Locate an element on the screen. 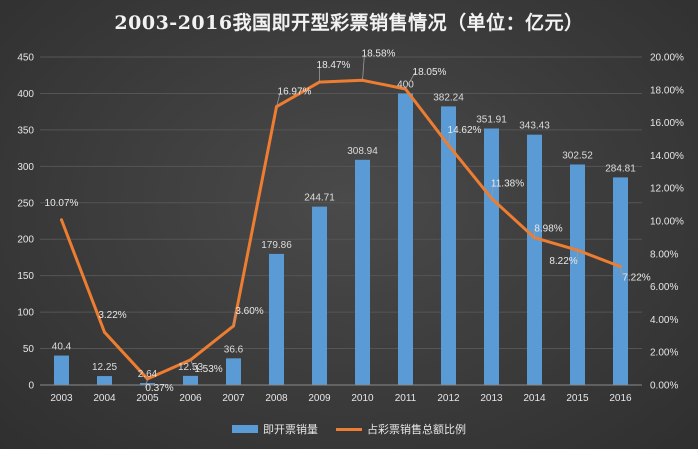  y-right-tick-label: 4.00% is located at coordinates (664, 320).